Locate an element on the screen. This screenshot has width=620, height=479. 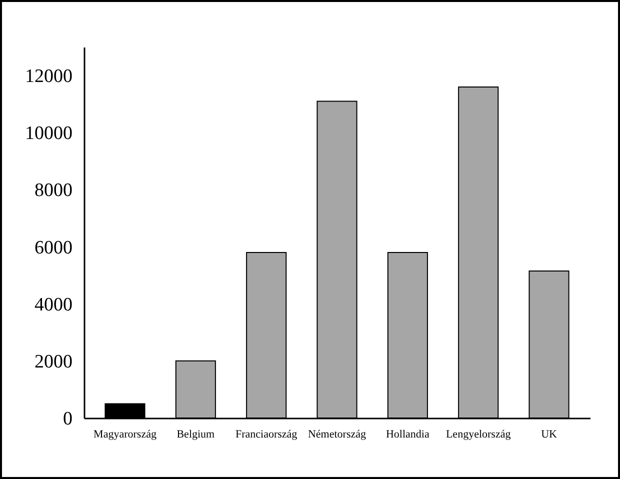
x-tick-label: UK is located at coordinates (549, 434).